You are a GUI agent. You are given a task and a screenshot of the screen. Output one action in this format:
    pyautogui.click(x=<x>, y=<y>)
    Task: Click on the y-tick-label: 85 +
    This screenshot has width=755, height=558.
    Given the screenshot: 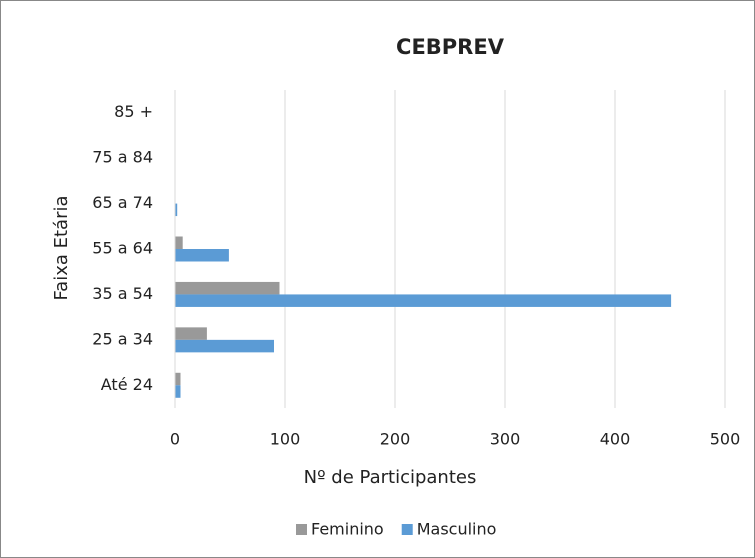 What is the action you would take?
    pyautogui.click(x=133, y=111)
    